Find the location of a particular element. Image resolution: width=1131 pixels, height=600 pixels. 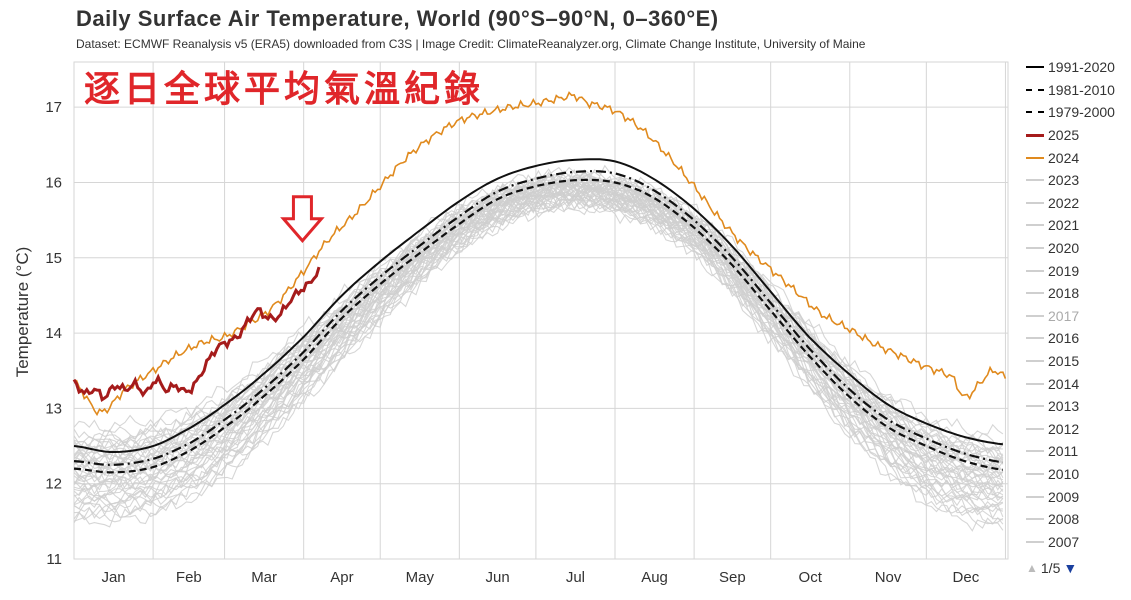

legend-label: 2008 is located at coordinates (1064, 519).